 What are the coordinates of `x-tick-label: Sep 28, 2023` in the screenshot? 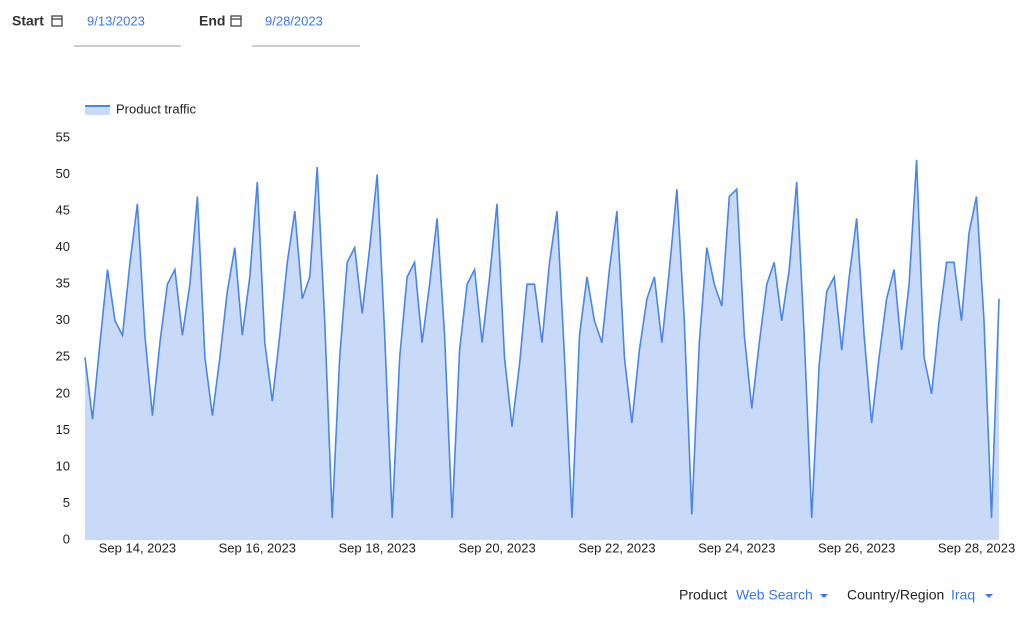 It's located at (976, 547).